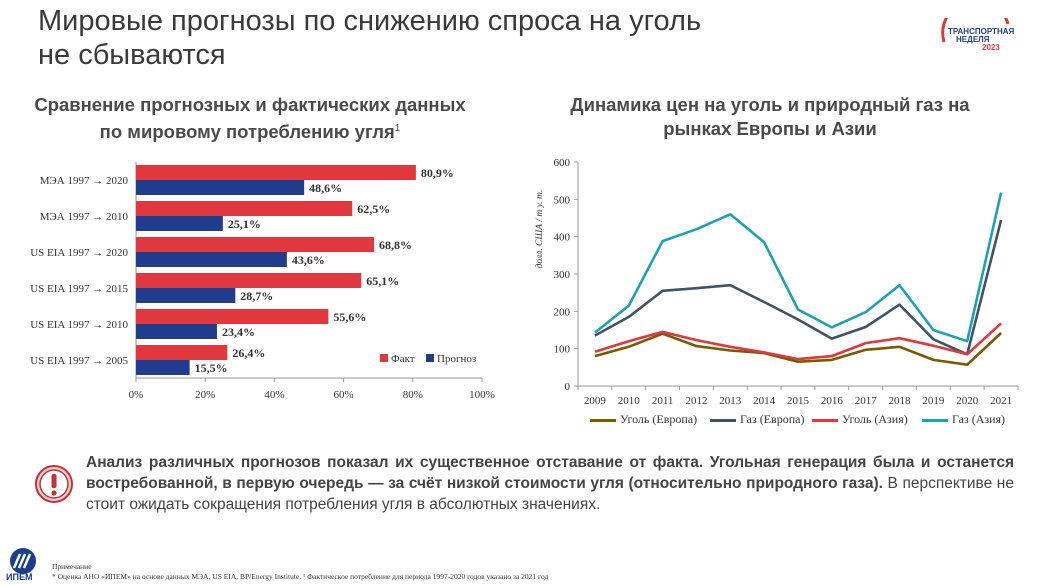 This screenshot has width=1040, height=585. Describe the element at coordinates (981, 31) in the screenshot. I see `logo-line1: ТРАНСПОРТНАЯ` at that location.